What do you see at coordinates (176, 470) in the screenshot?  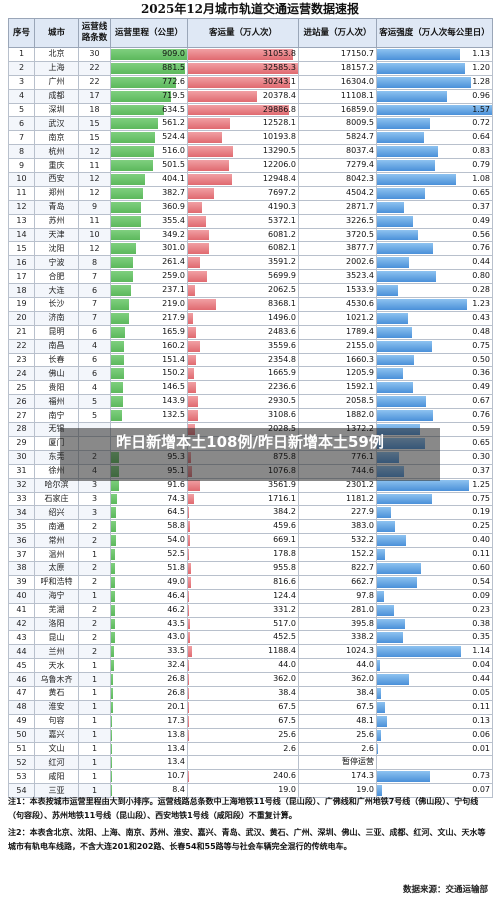 I see `mileage-value: 95.1` at bounding box center [176, 470].